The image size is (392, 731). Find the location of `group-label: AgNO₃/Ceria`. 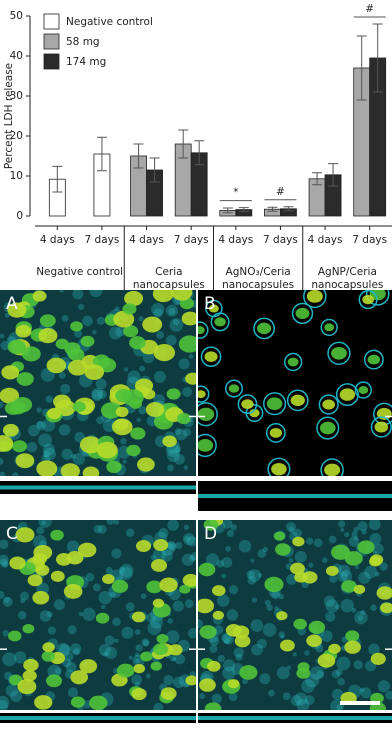

group-label: AgNO₃/Ceria is located at coordinates (258, 272).